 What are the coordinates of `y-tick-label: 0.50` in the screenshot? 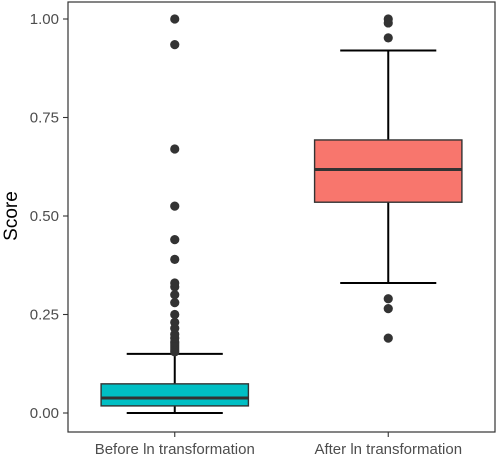 It's located at (44, 216).